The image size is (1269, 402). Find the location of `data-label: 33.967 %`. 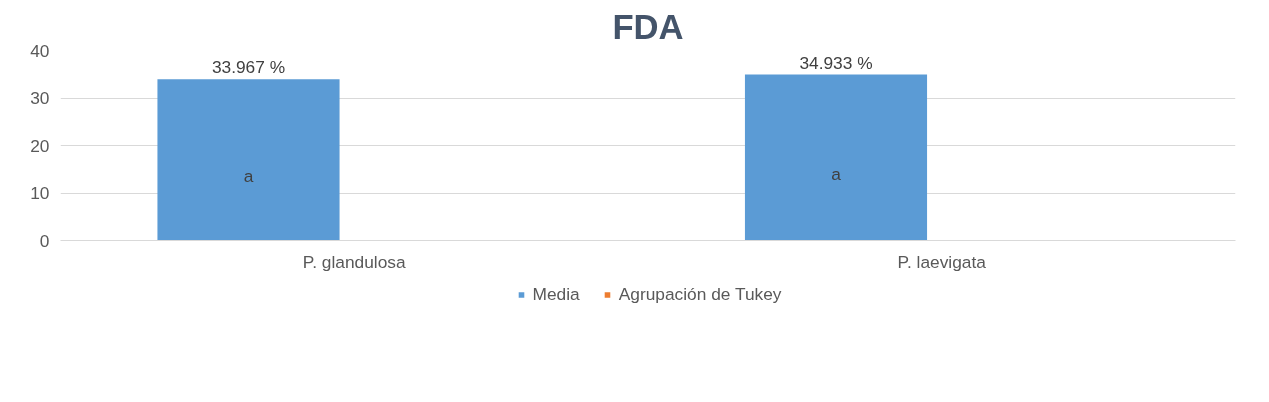

data-label: 33.967 % is located at coordinates (248, 67).